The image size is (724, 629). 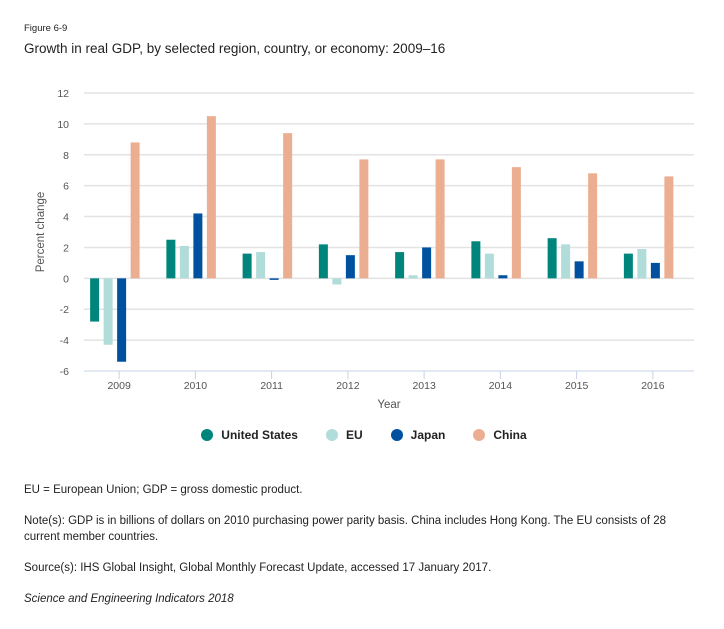 I want to click on bar-eu-2009, so click(x=108, y=311).